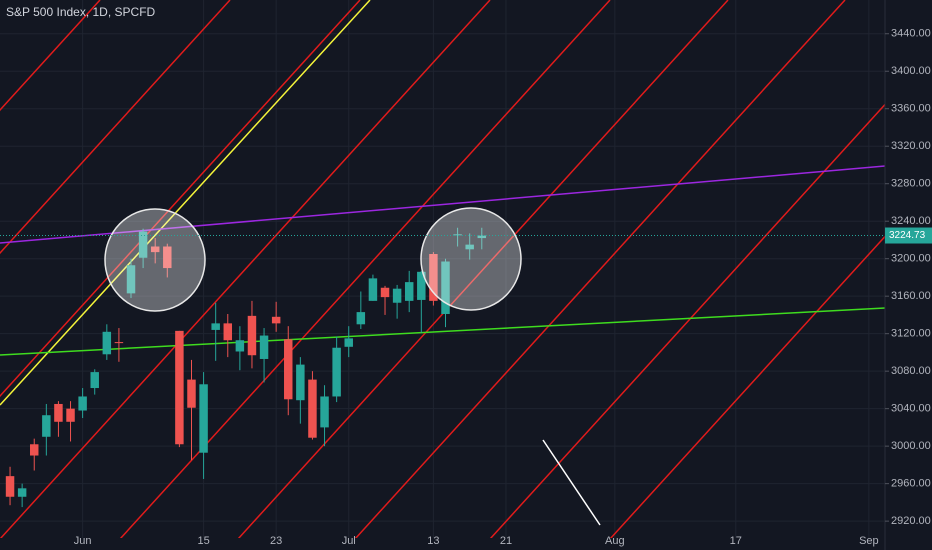 This screenshot has width=932, height=550. Describe the element at coordinates (869, 541) in the screenshot. I see `x-tick-label: Sep` at that location.